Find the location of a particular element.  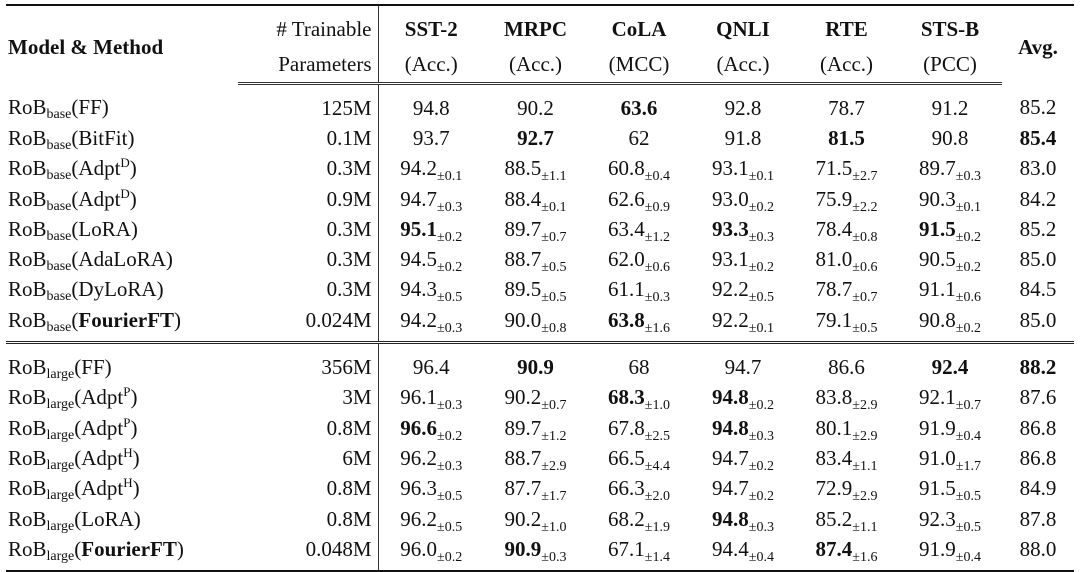

score-cell: 92.8 is located at coordinates (743, 104).